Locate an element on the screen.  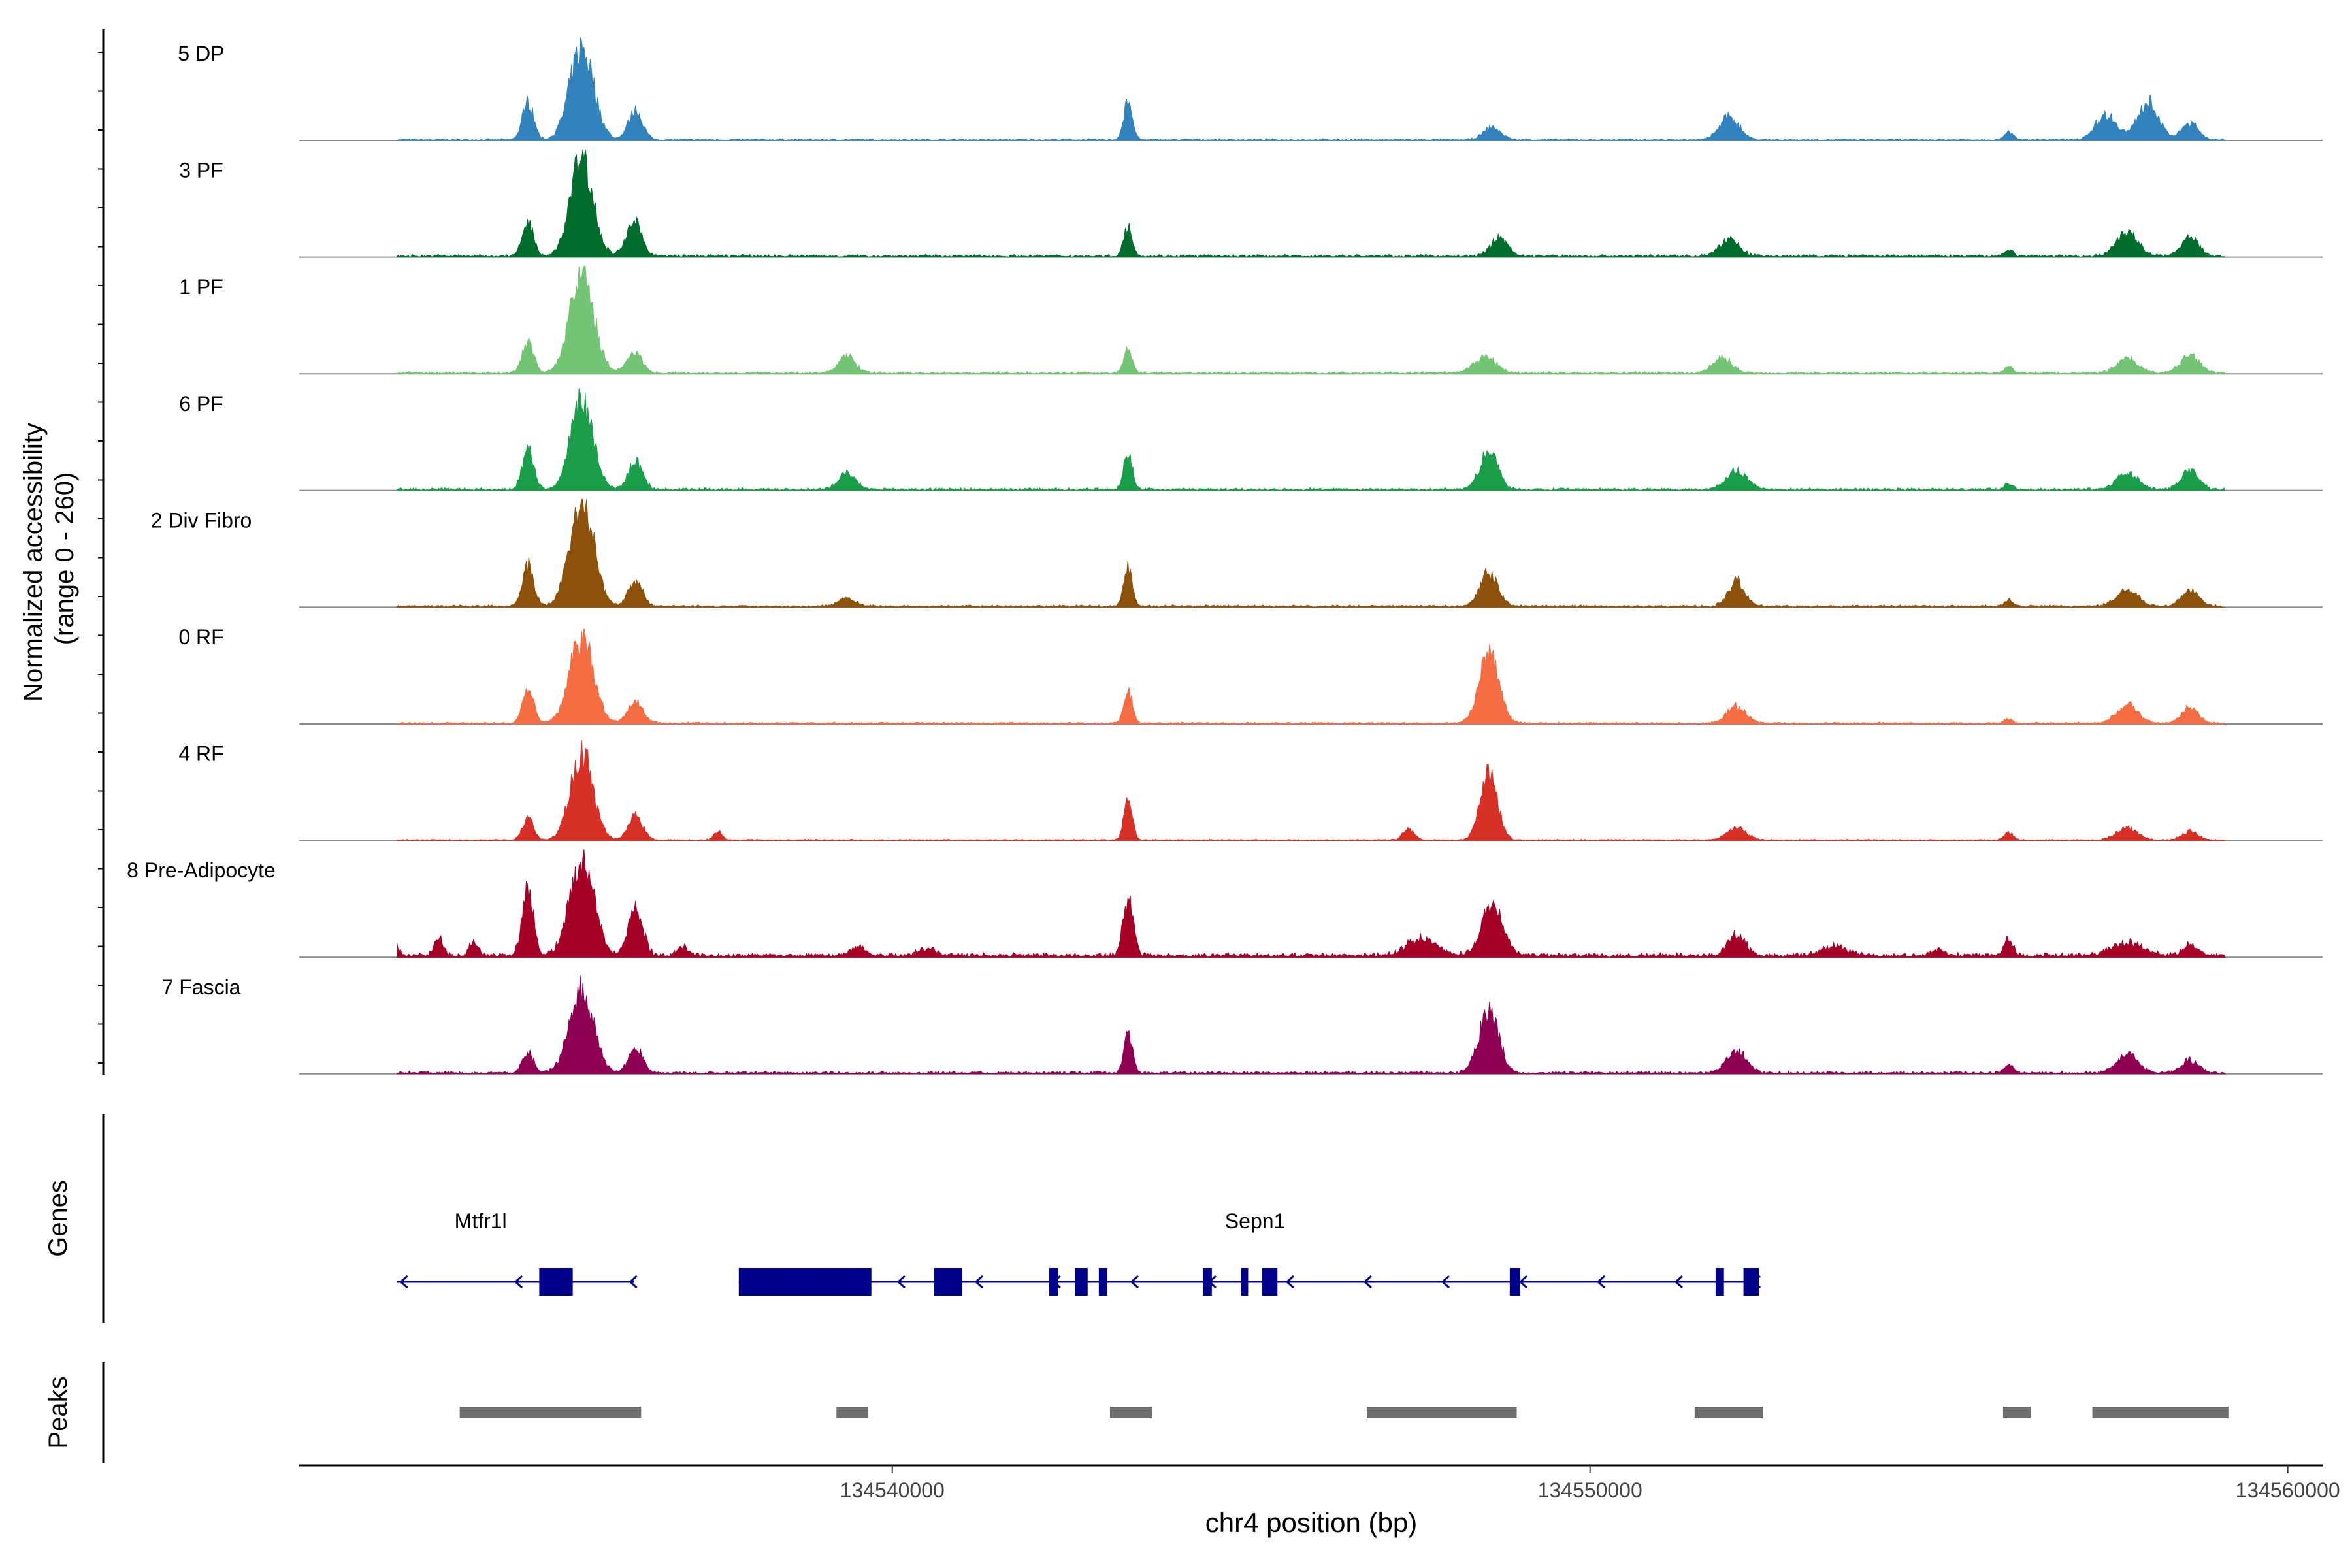
track-label: 8 Pre-Adipocyte is located at coordinates (201, 870).